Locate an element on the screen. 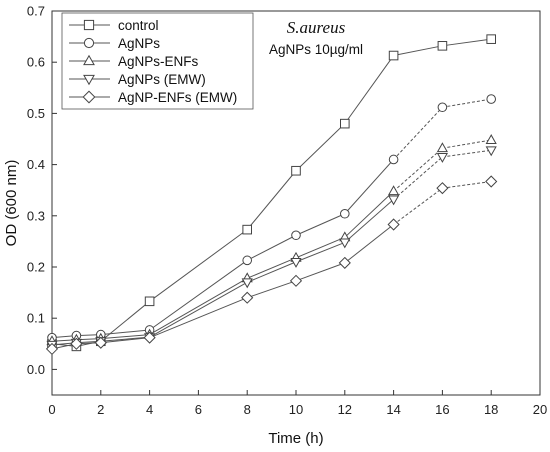 This screenshot has height=452, width=550. y-tick-label-0: 0.0 is located at coordinates (36, 369).